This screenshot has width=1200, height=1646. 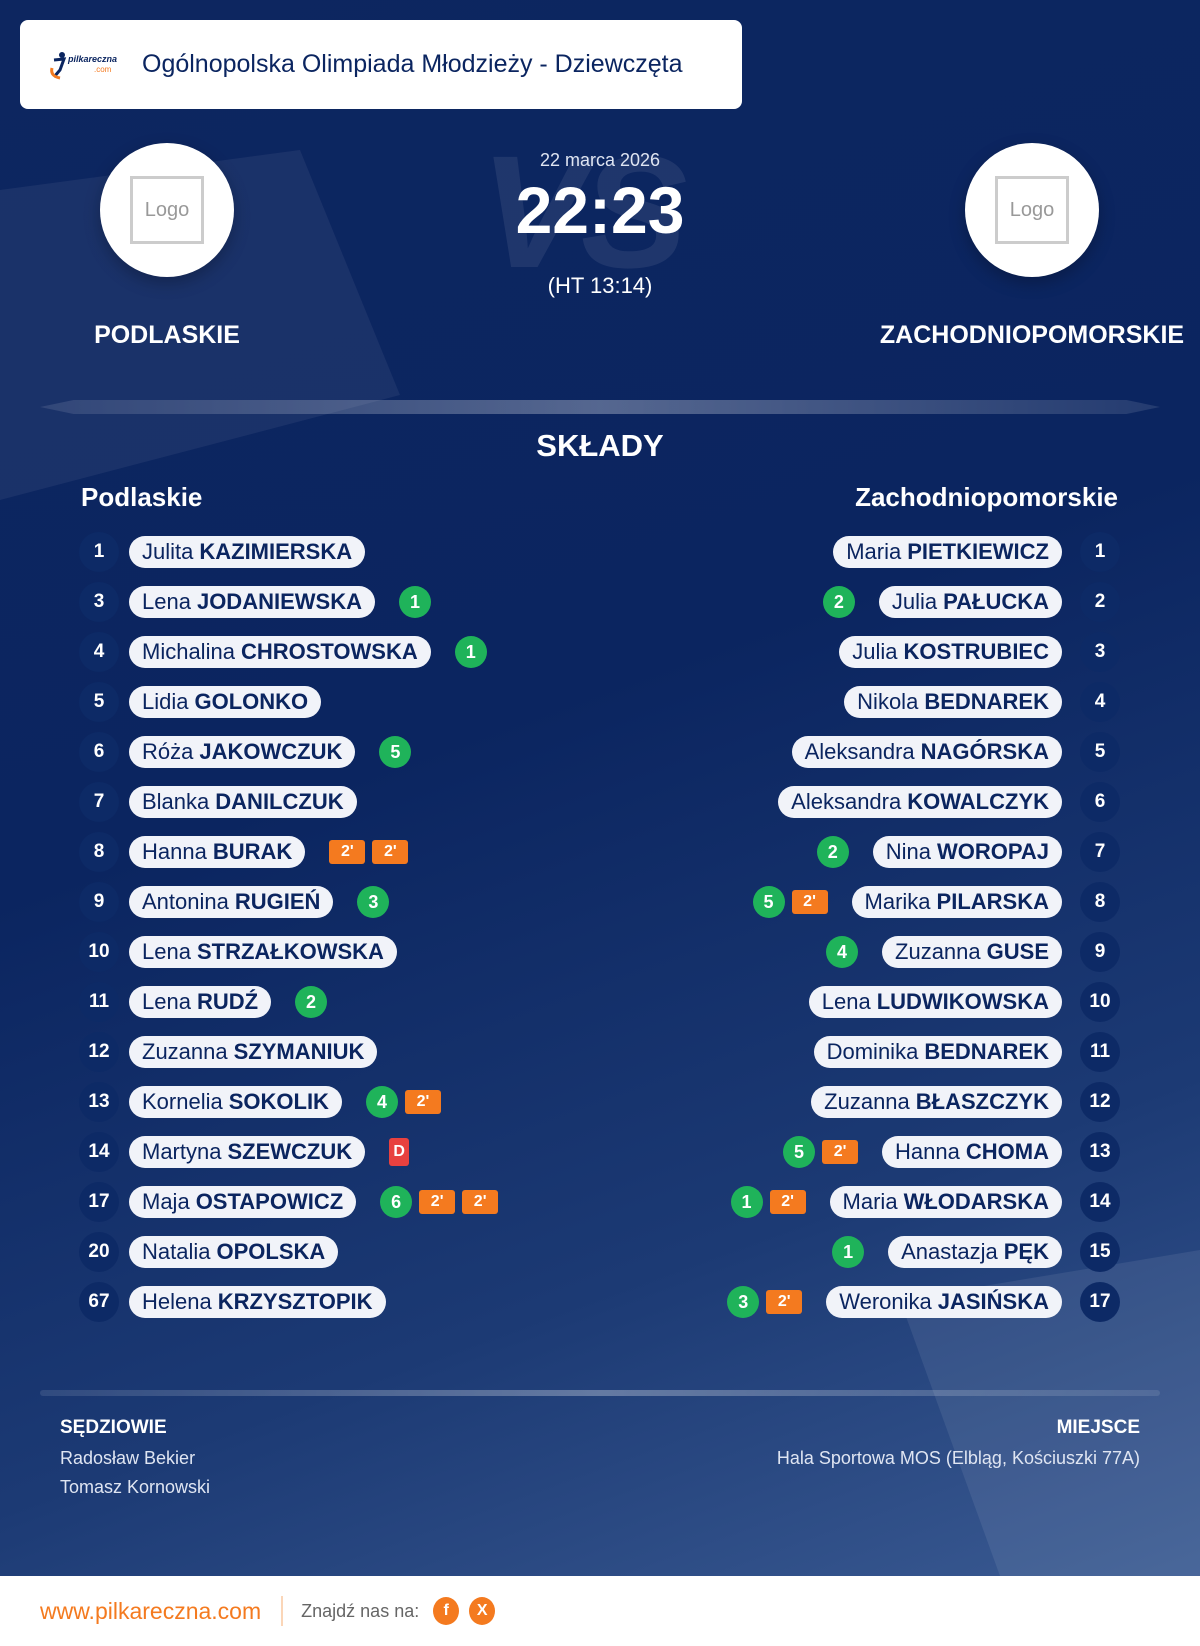 I want to click on goals-badge: 3, so click(x=743, y=1302).